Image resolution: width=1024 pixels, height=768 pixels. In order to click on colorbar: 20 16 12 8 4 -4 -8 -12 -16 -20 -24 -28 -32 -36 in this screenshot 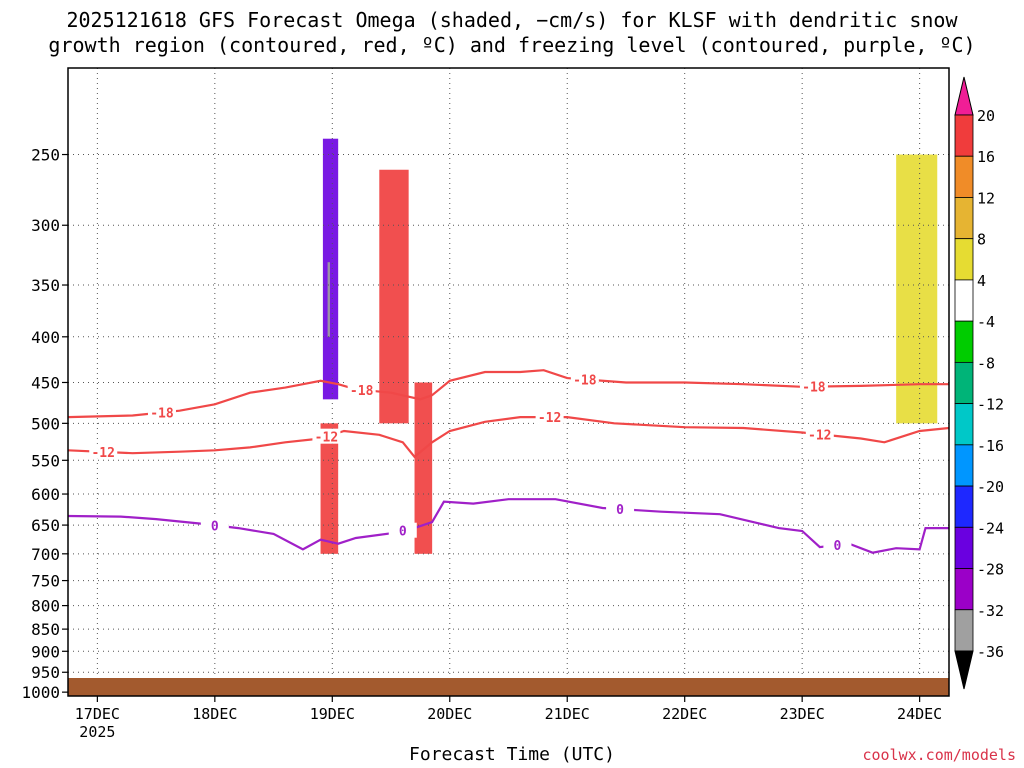, I will do `click(979, 383)`.